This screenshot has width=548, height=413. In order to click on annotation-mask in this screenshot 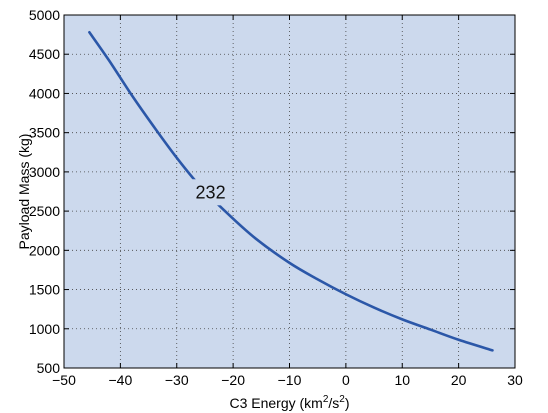, I will do `click(210, 192)`.